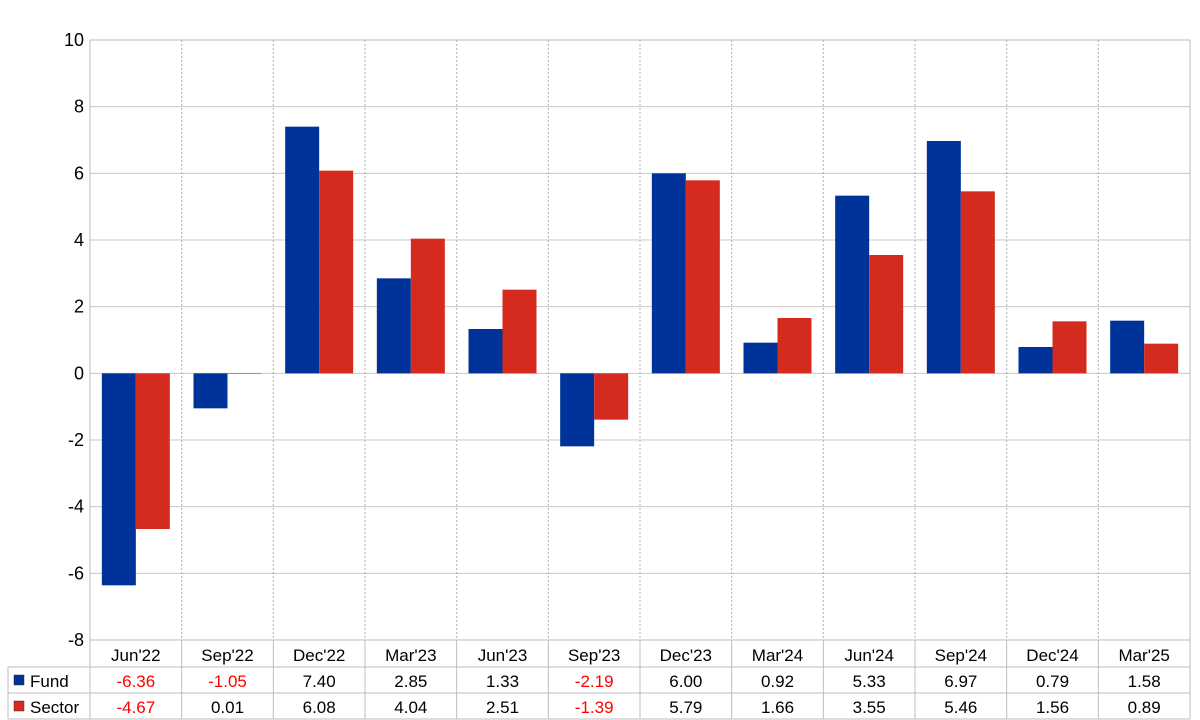 This screenshot has height=720, width=1200. What do you see at coordinates (49, 681) in the screenshot?
I see `legend-label-fund: Fund` at bounding box center [49, 681].